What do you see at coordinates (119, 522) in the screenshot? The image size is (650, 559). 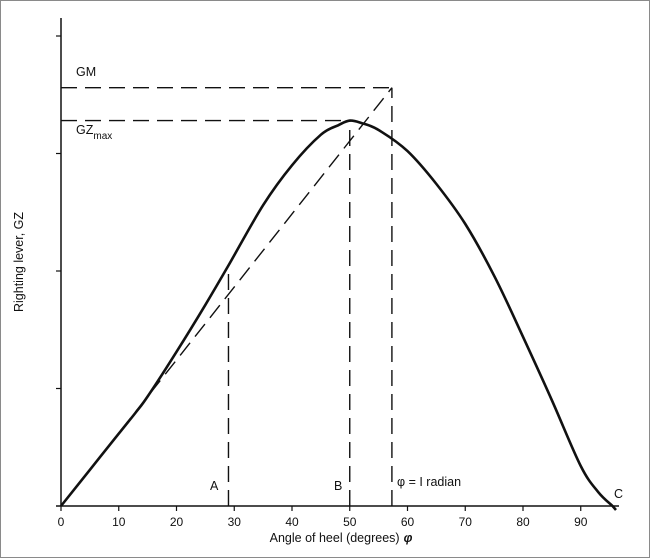 I see `x-tick-label-10: 10` at bounding box center [119, 522].